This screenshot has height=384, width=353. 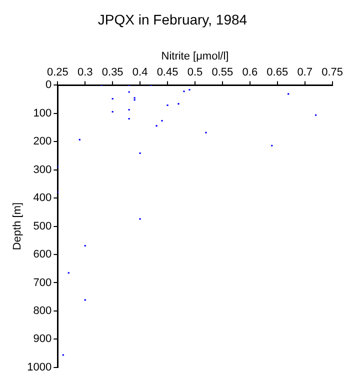 What do you see at coordinates (42, 226) in the screenshot?
I see `y-tick-label: 500` at bounding box center [42, 226].